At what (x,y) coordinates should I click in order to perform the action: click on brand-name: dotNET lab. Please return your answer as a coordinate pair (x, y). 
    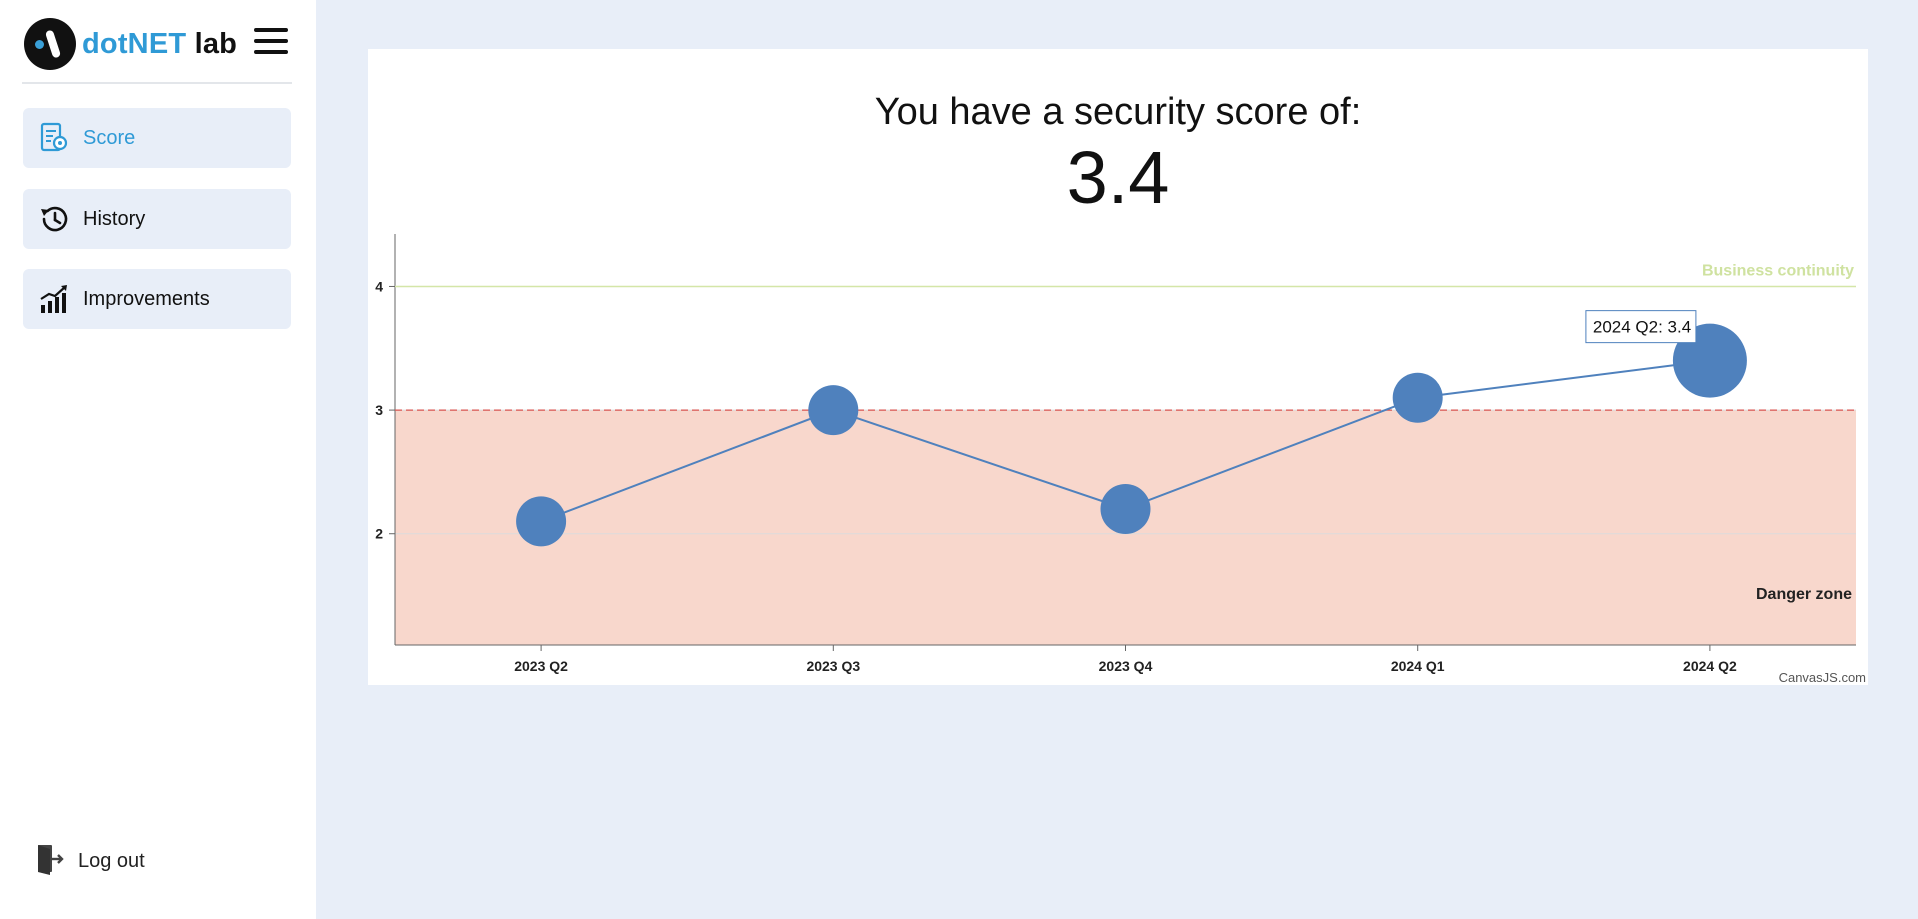
    Looking at the image, I should click on (159, 44).